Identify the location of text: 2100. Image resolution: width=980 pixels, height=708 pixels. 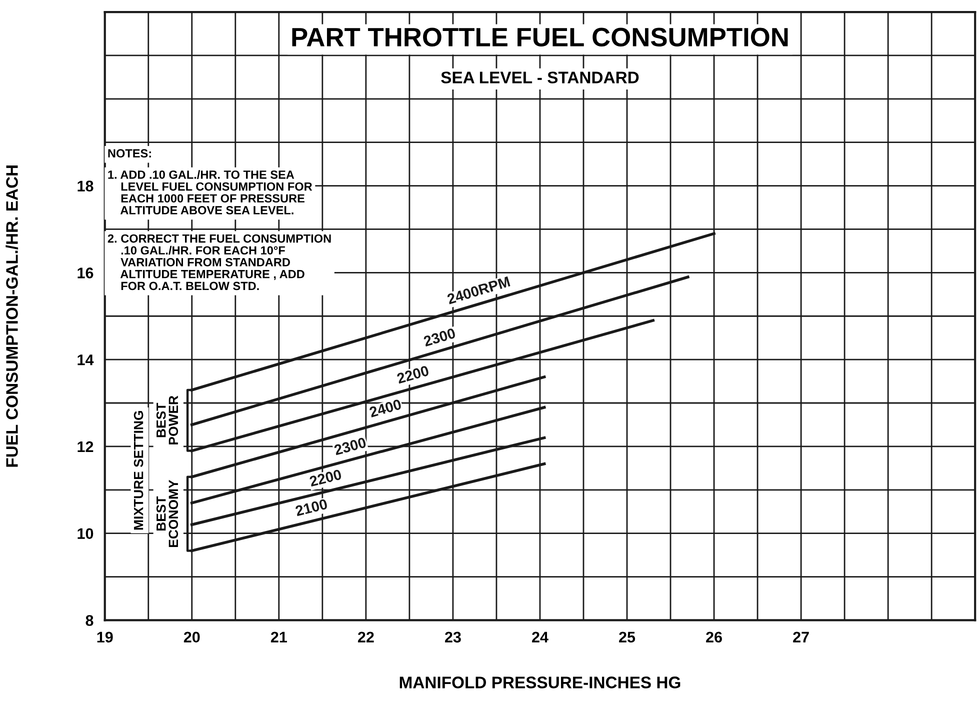
(311, 507).